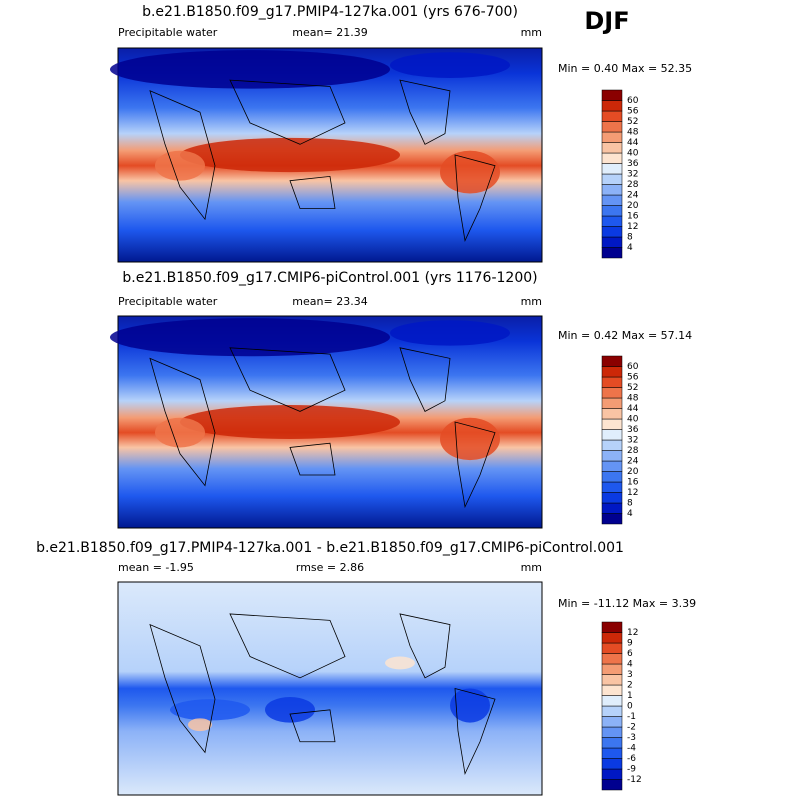  What do you see at coordinates (630, 696) in the screenshot?
I see `colorbar-label: 1` at bounding box center [630, 696].